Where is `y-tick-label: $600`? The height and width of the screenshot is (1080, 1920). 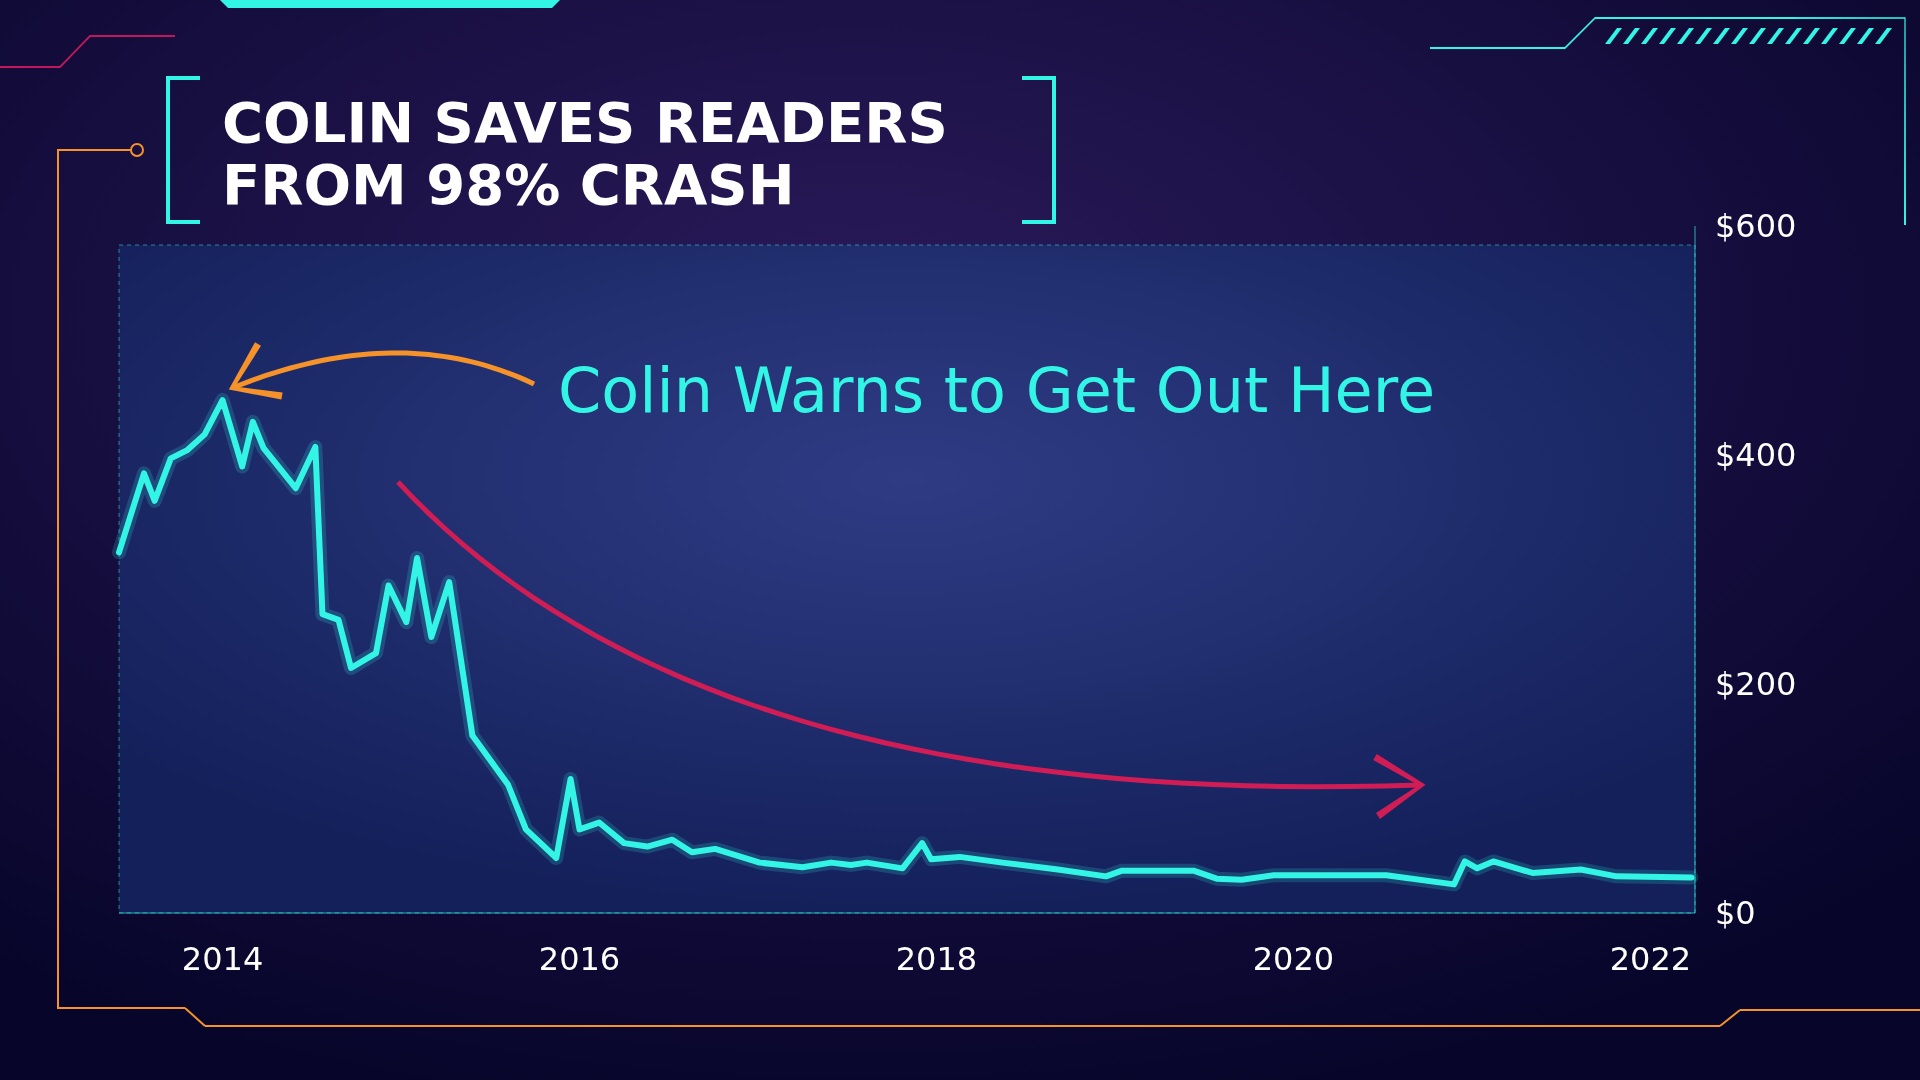 y-tick-label: $600 is located at coordinates (1756, 226).